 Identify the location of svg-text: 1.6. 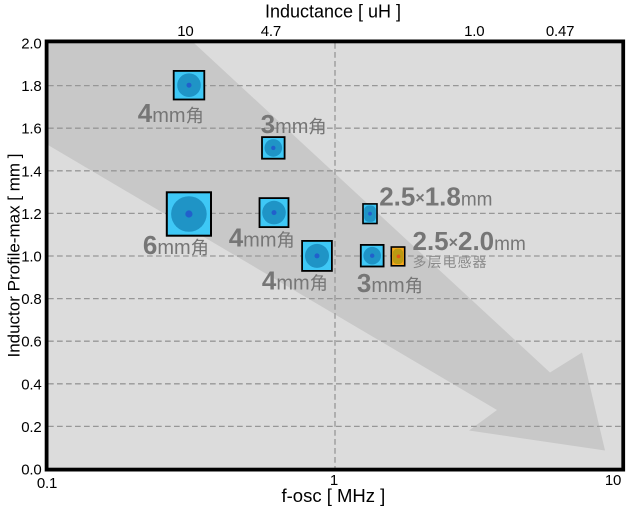
(31, 129).